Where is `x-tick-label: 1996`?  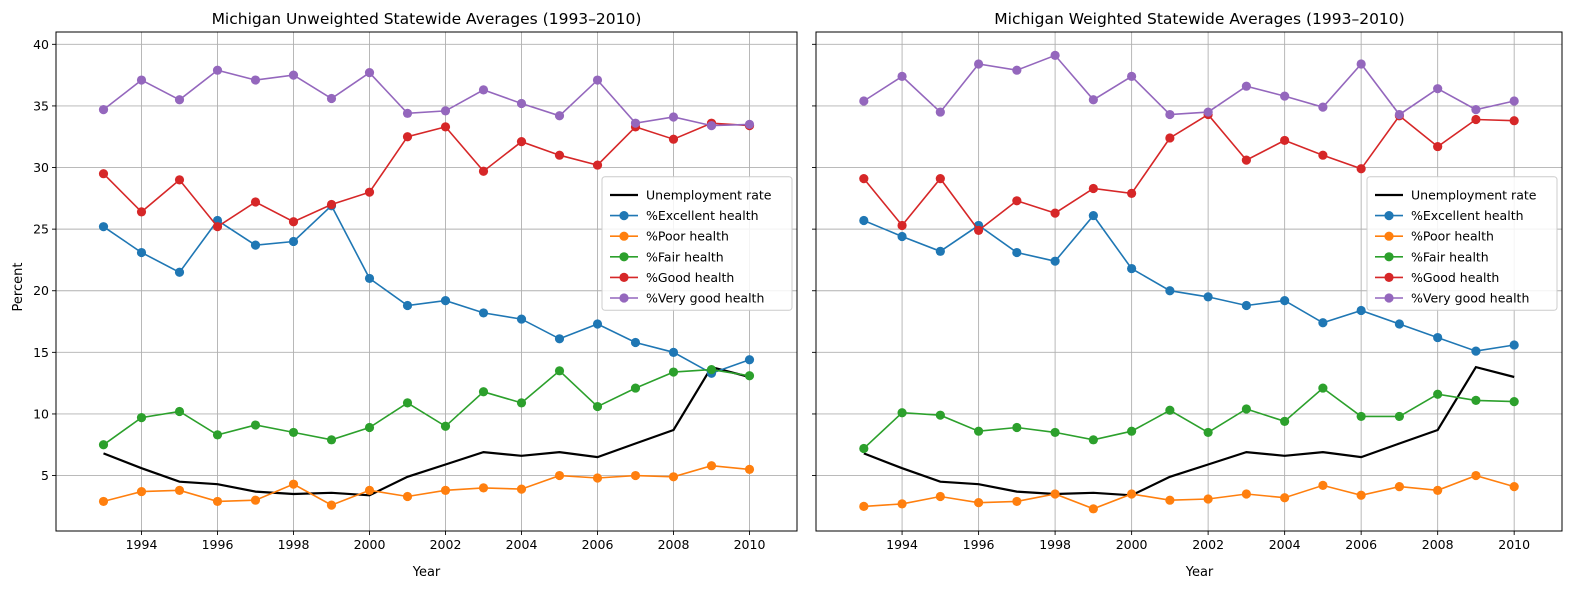 x-tick-label: 1996 is located at coordinates (218, 544).